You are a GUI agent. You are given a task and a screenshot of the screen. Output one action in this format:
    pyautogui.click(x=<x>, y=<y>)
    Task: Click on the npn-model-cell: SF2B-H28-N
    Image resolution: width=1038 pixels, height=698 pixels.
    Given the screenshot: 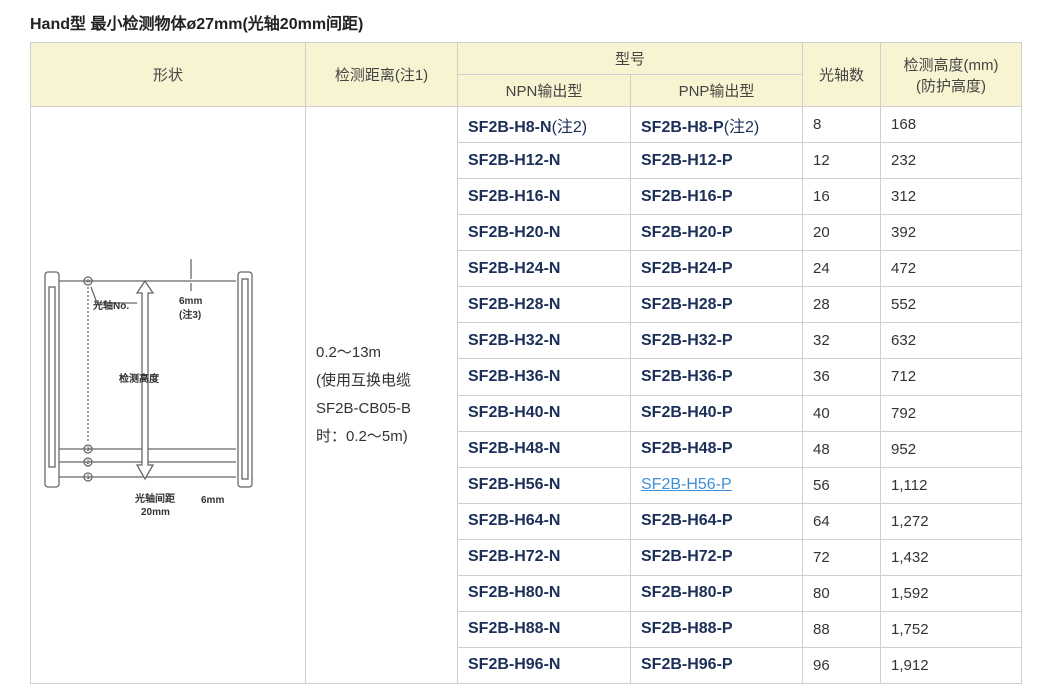 What is the action you would take?
    pyautogui.click(x=544, y=305)
    